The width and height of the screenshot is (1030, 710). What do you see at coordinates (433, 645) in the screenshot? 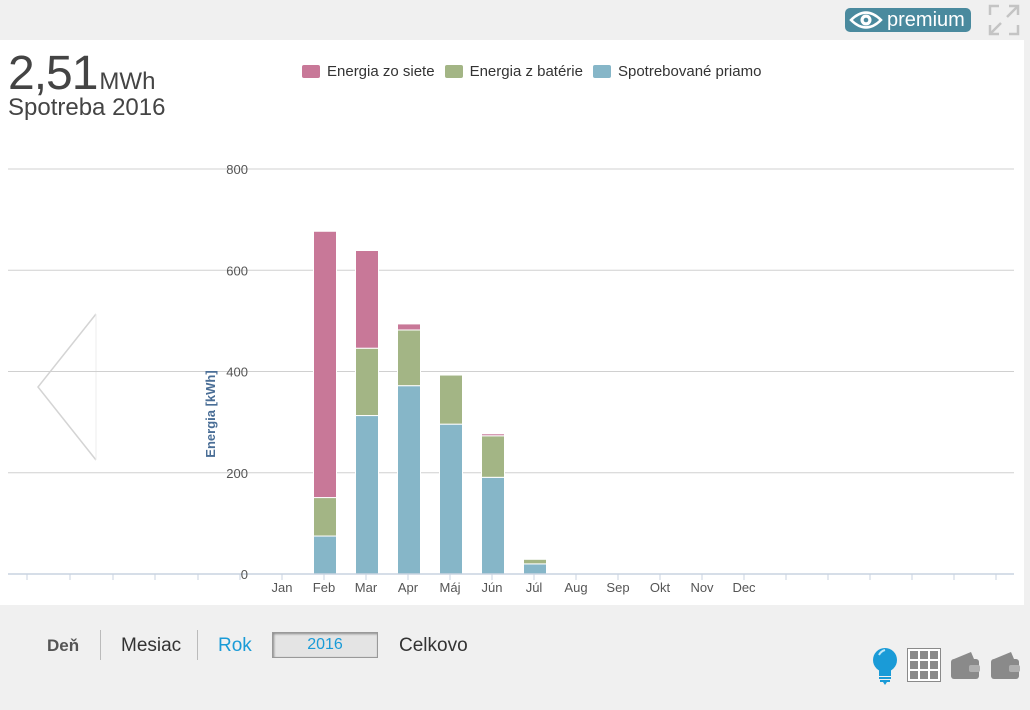
I see `tab-total: Celkovo` at bounding box center [433, 645].